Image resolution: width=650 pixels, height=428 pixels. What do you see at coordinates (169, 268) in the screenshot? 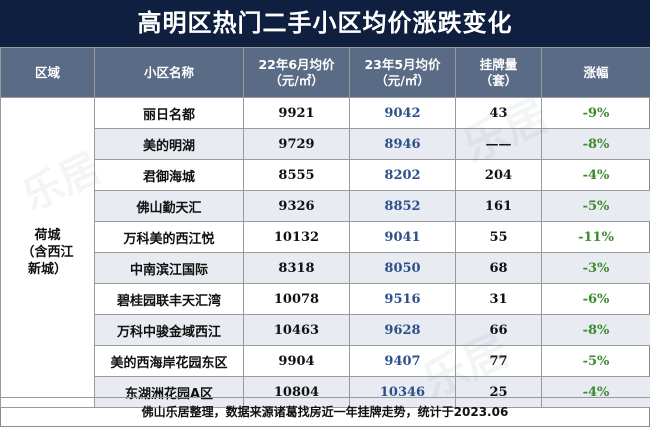
I see `community-name: 中南滨江国际` at bounding box center [169, 268].